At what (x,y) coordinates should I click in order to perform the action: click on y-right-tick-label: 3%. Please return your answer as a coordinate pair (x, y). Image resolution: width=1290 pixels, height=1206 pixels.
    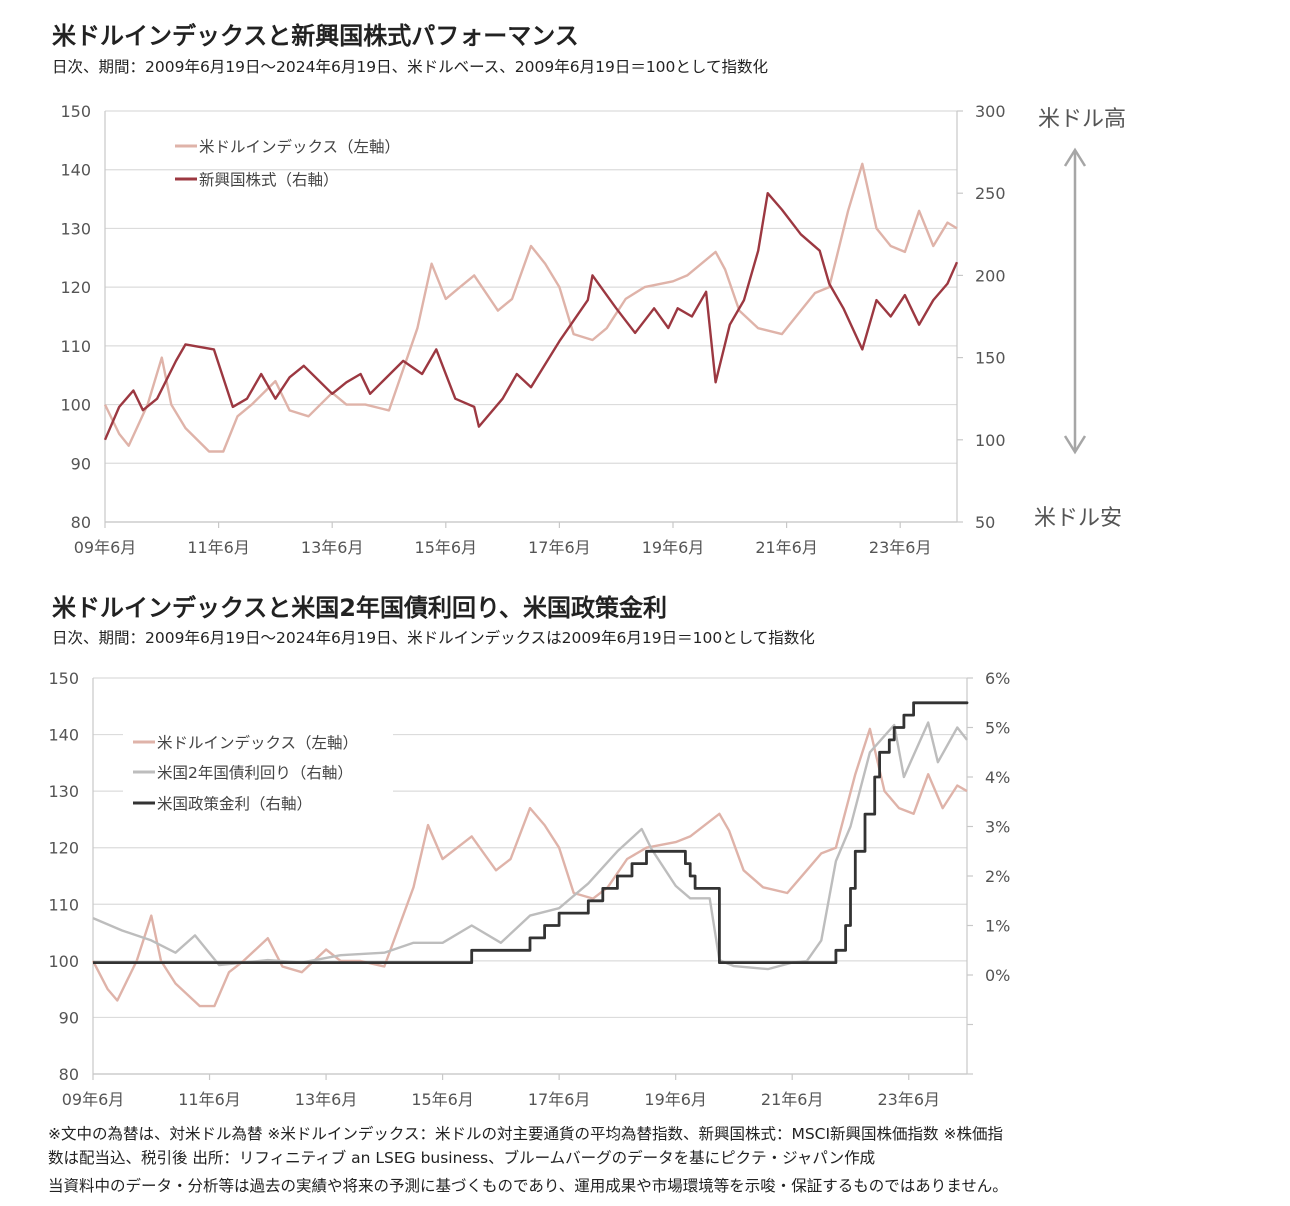
    Looking at the image, I should click on (997, 827).